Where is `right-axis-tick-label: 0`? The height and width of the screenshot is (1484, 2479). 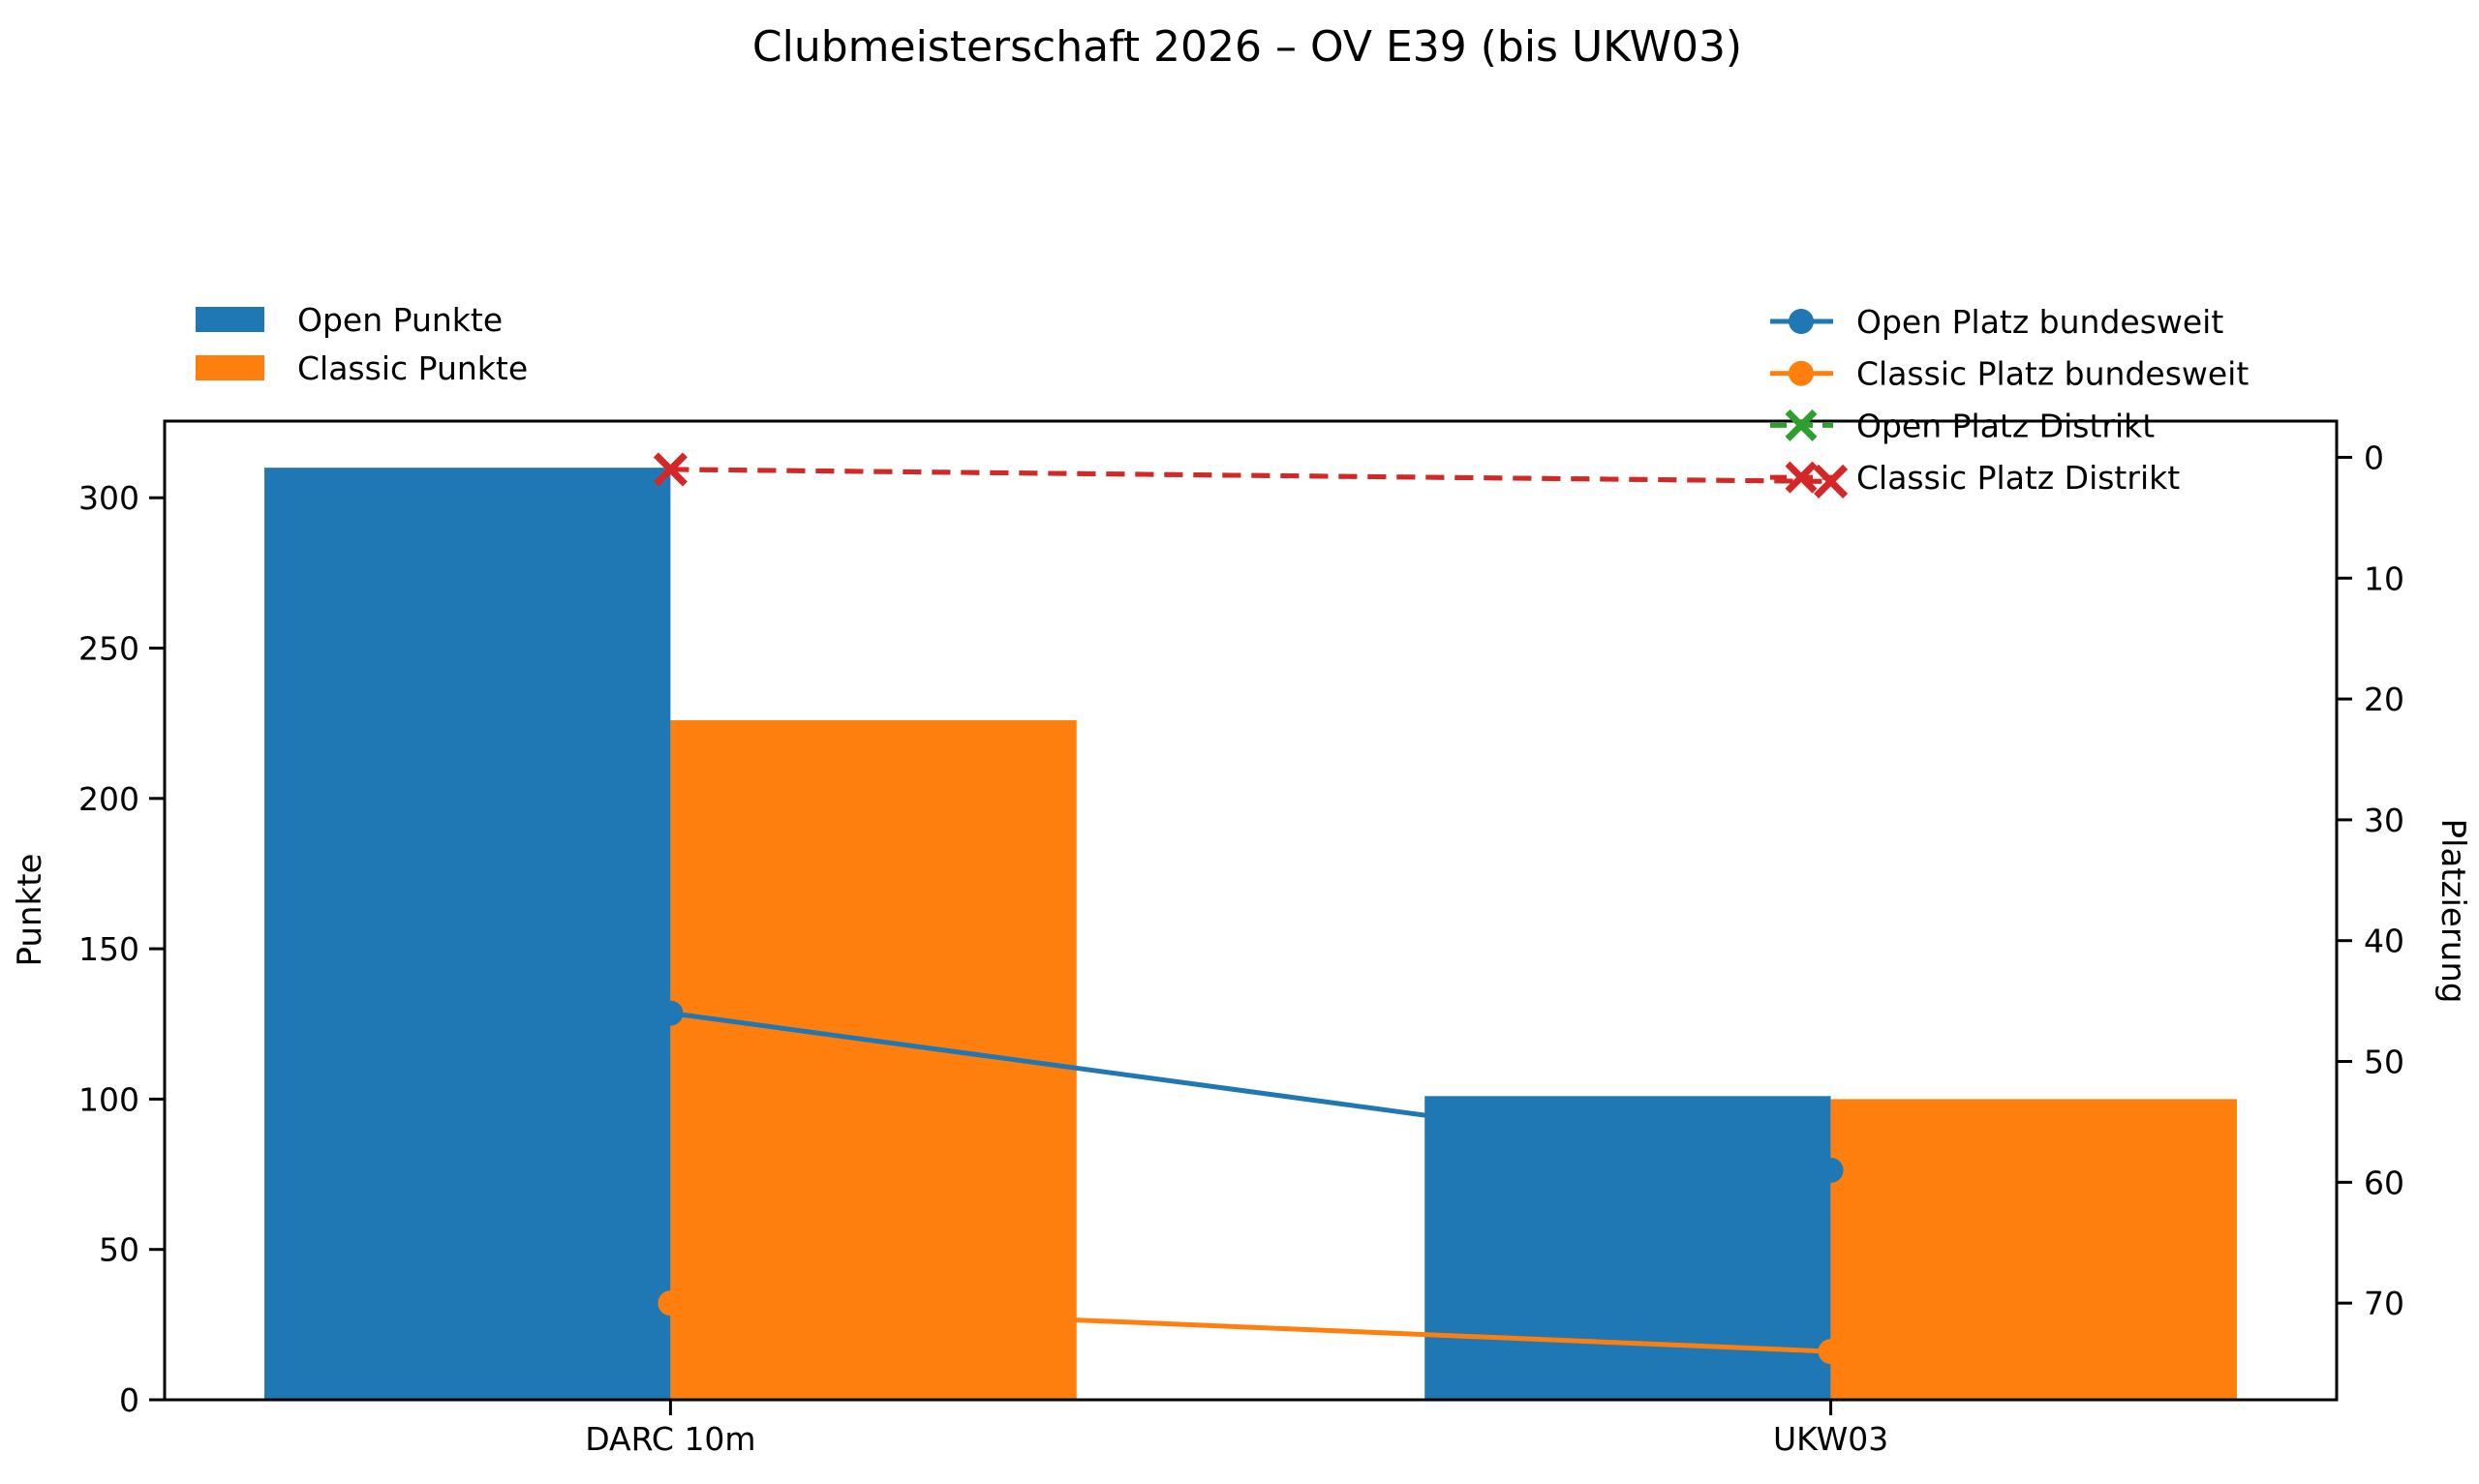
right-axis-tick-label: 0 is located at coordinates (2374, 457).